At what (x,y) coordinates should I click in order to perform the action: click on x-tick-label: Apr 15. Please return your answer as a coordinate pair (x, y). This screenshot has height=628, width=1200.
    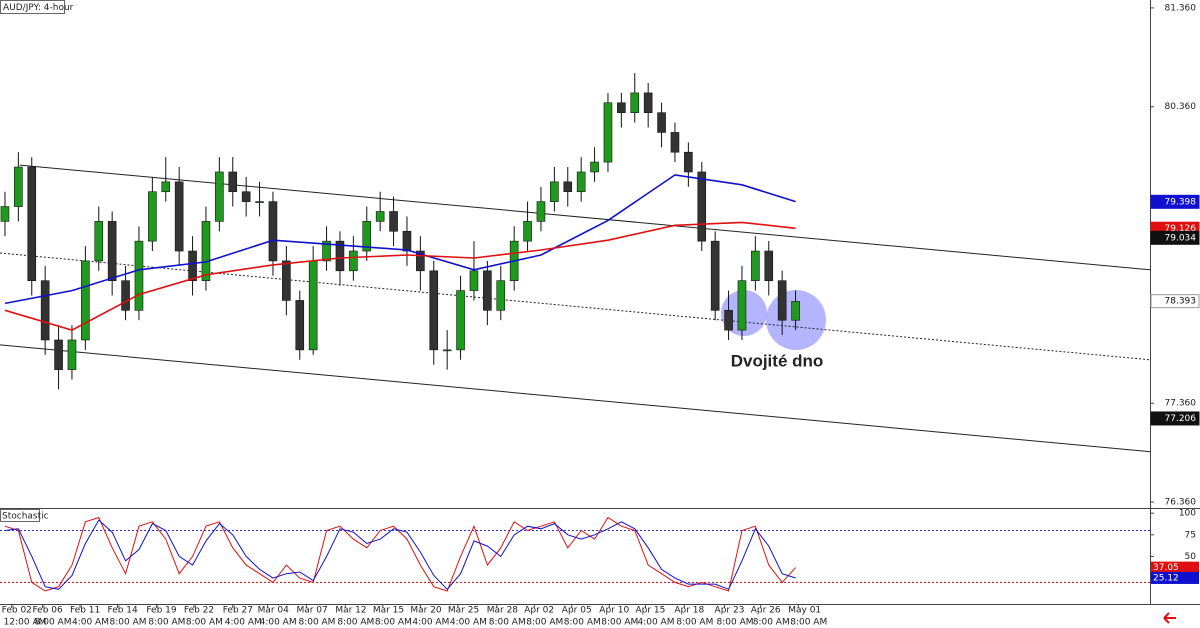
    Looking at the image, I should click on (650, 611).